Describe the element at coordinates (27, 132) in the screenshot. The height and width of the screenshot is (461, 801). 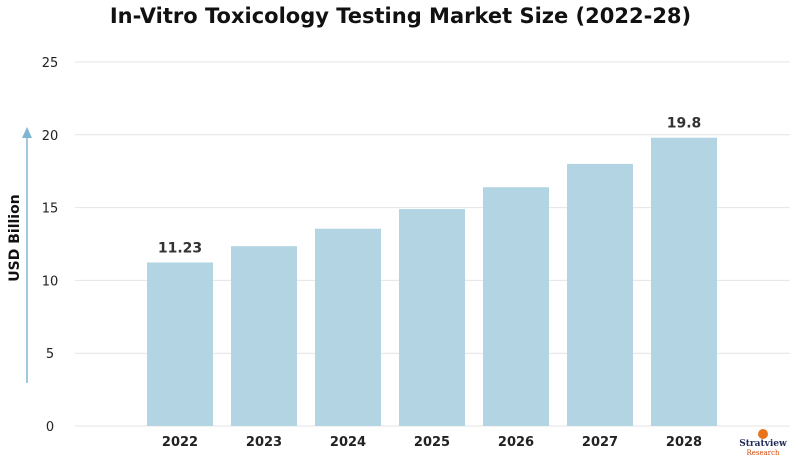
I see `y-axis-arrow-head-icon` at that location.